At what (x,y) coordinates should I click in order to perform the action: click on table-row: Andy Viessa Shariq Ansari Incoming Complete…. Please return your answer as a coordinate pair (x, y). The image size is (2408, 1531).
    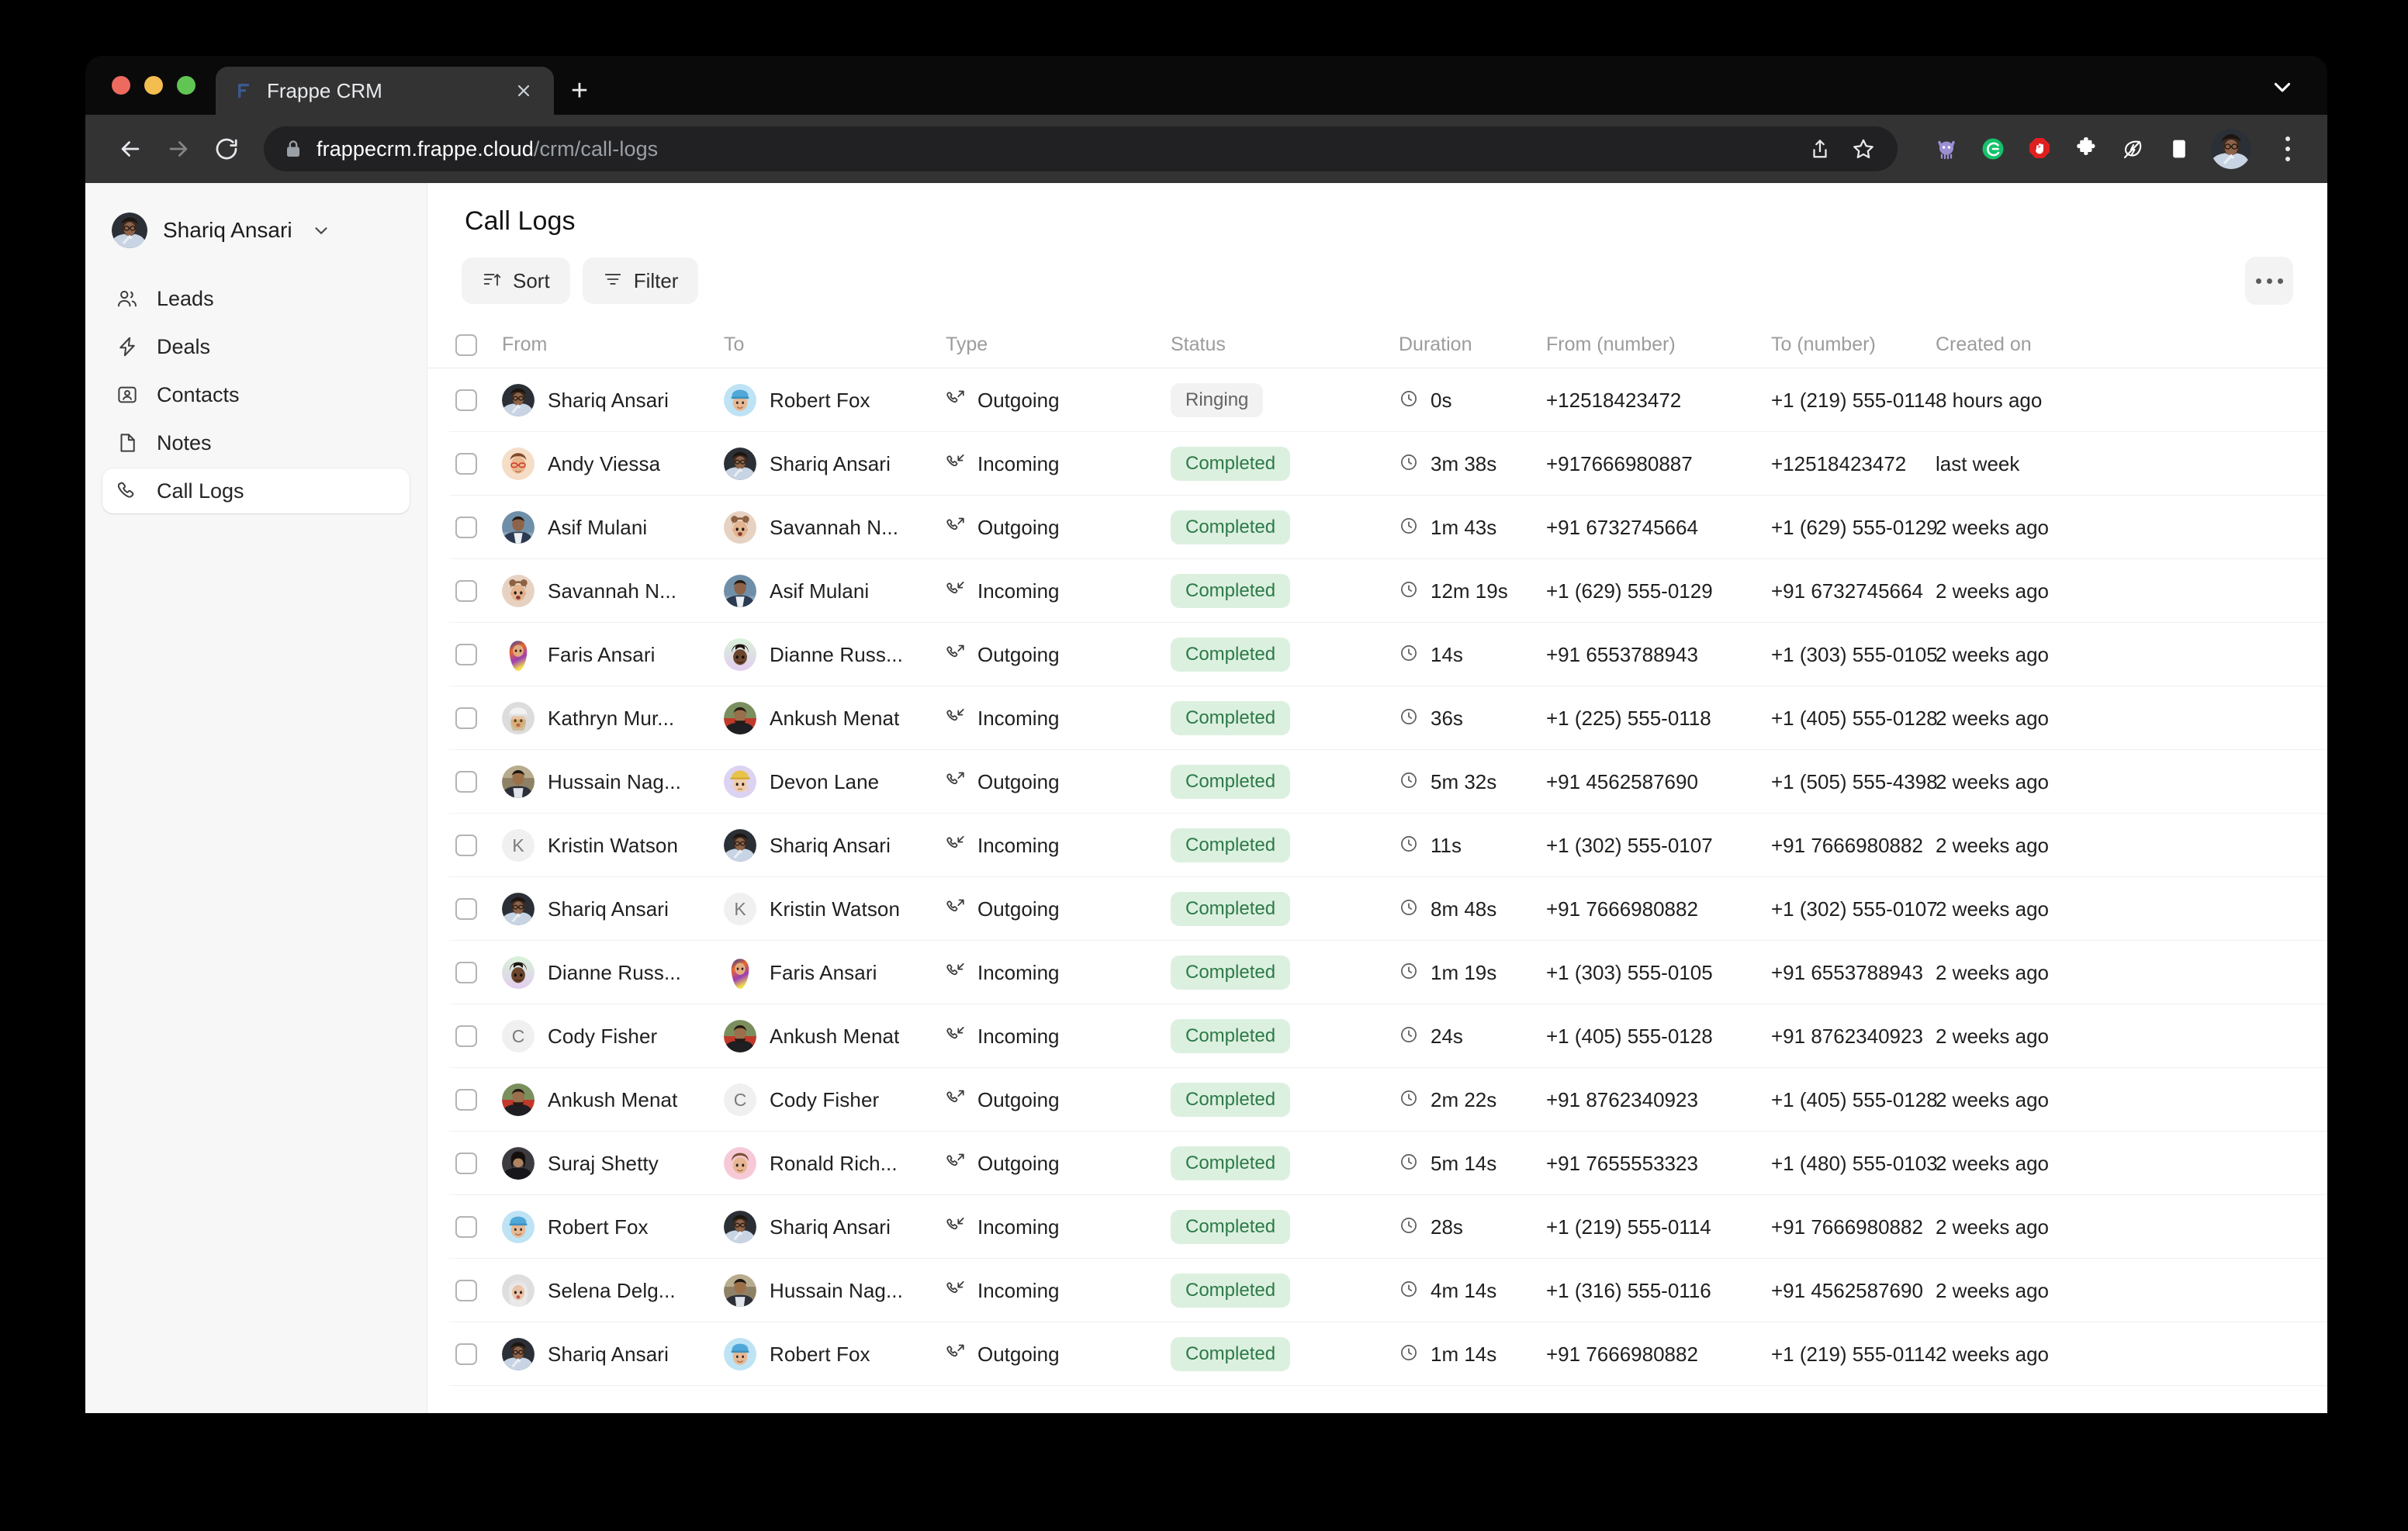
    Looking at the image, I should click on (1377, 464).